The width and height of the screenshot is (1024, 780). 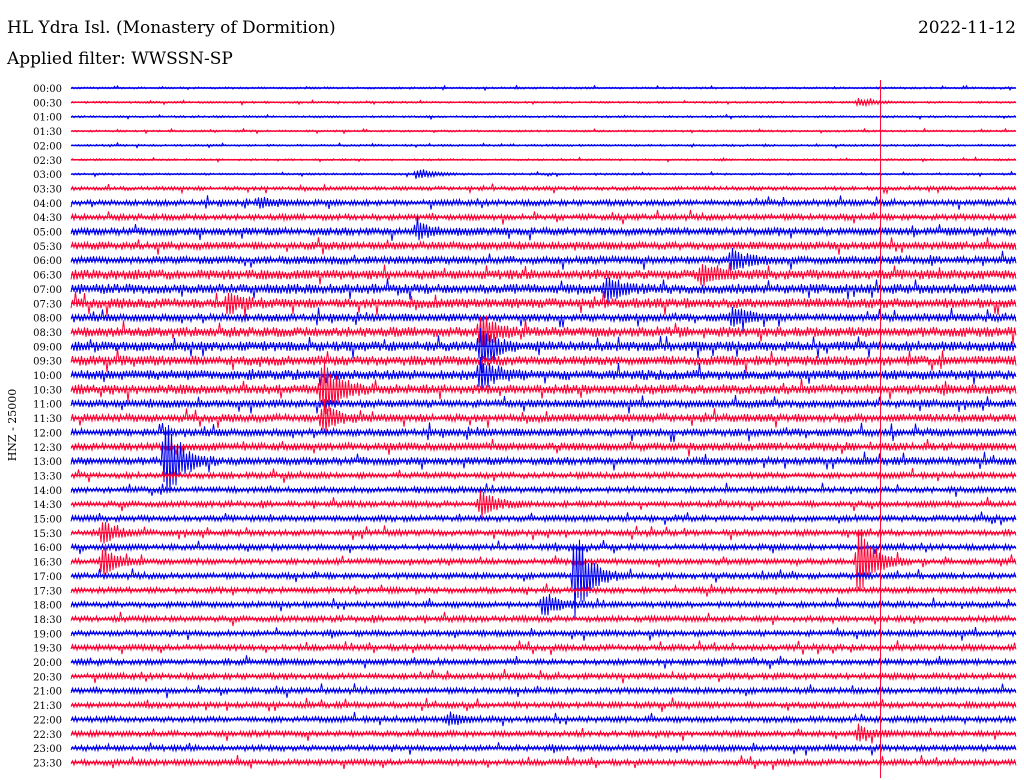 I want to click on time-label: 19:30, so click(x=47, y=649).